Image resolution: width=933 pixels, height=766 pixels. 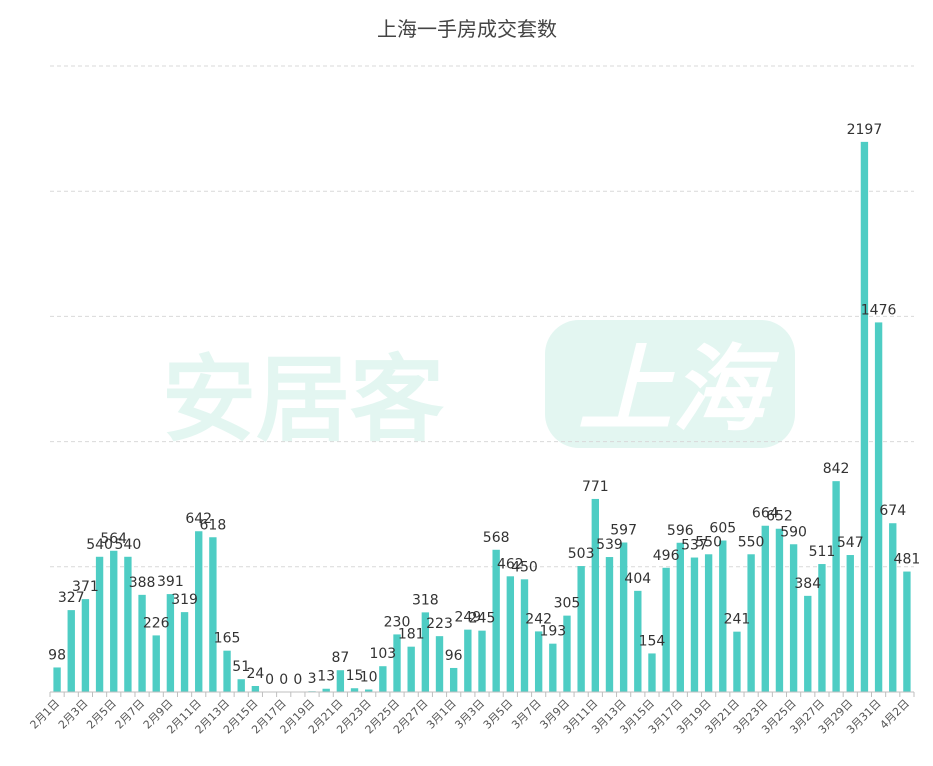 I want to click on data-label: 154, so click(x=652, y=641).